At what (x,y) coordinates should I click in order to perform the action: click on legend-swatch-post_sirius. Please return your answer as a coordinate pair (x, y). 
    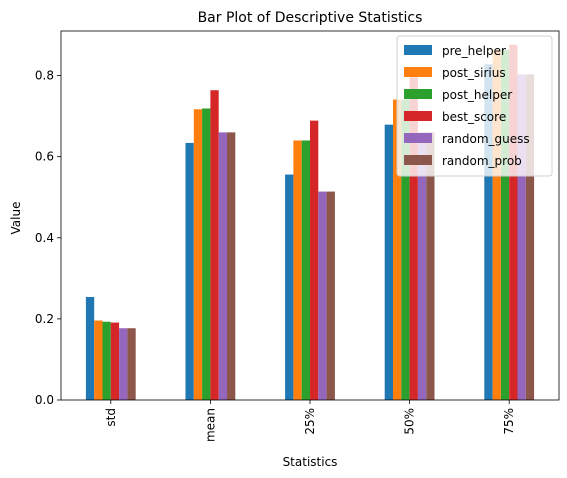
    Looking at the image, I should click on (418, 72).